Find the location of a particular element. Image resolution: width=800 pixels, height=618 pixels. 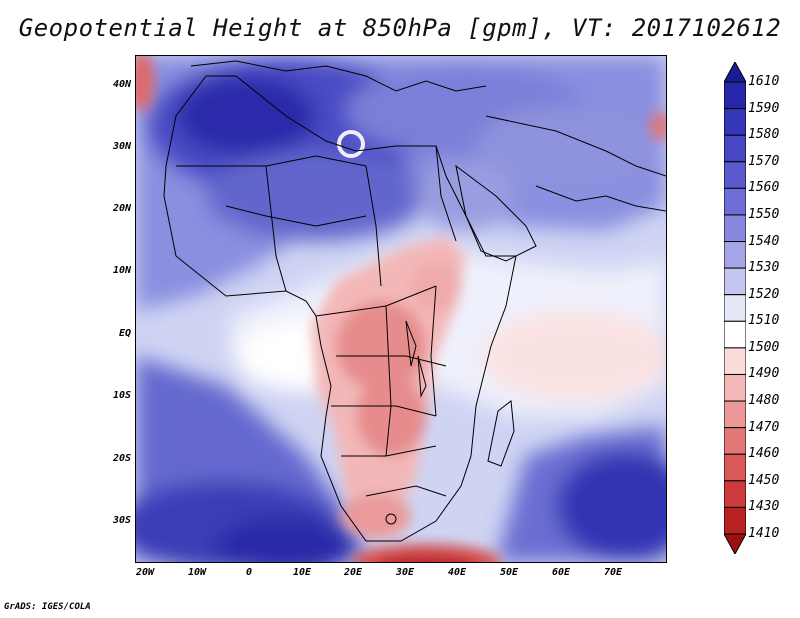

colorbar-level-label: 1550 is located at coordinates (764, 214).